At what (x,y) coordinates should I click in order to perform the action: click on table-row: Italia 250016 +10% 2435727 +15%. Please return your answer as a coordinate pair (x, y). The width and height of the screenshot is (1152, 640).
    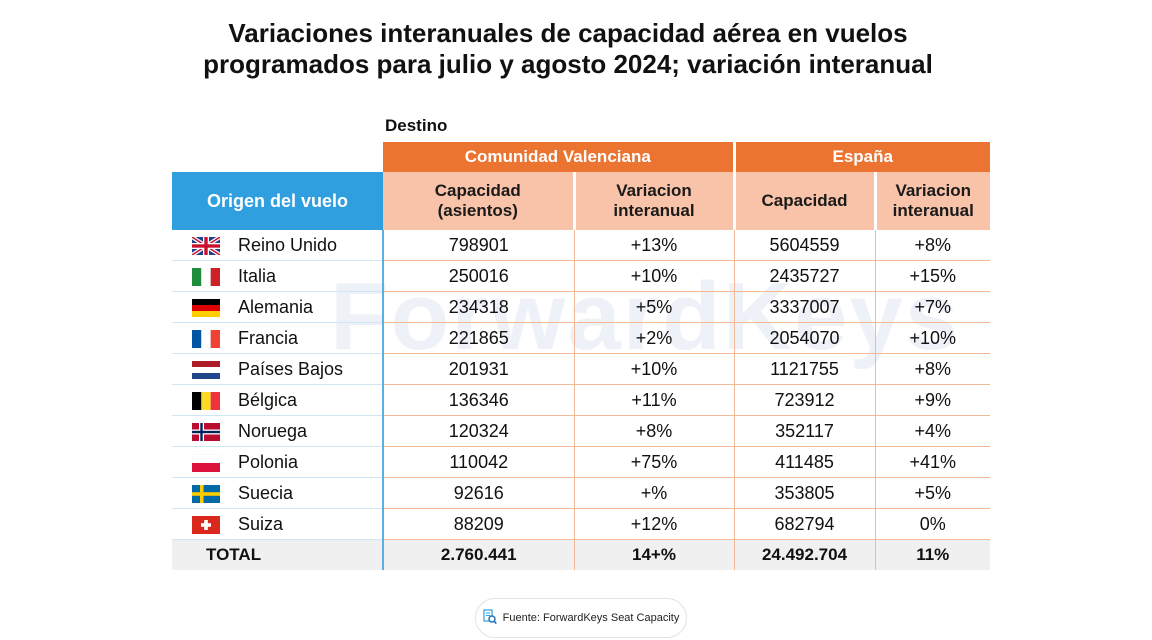
    Looking at the image, I should click on (581, 276).